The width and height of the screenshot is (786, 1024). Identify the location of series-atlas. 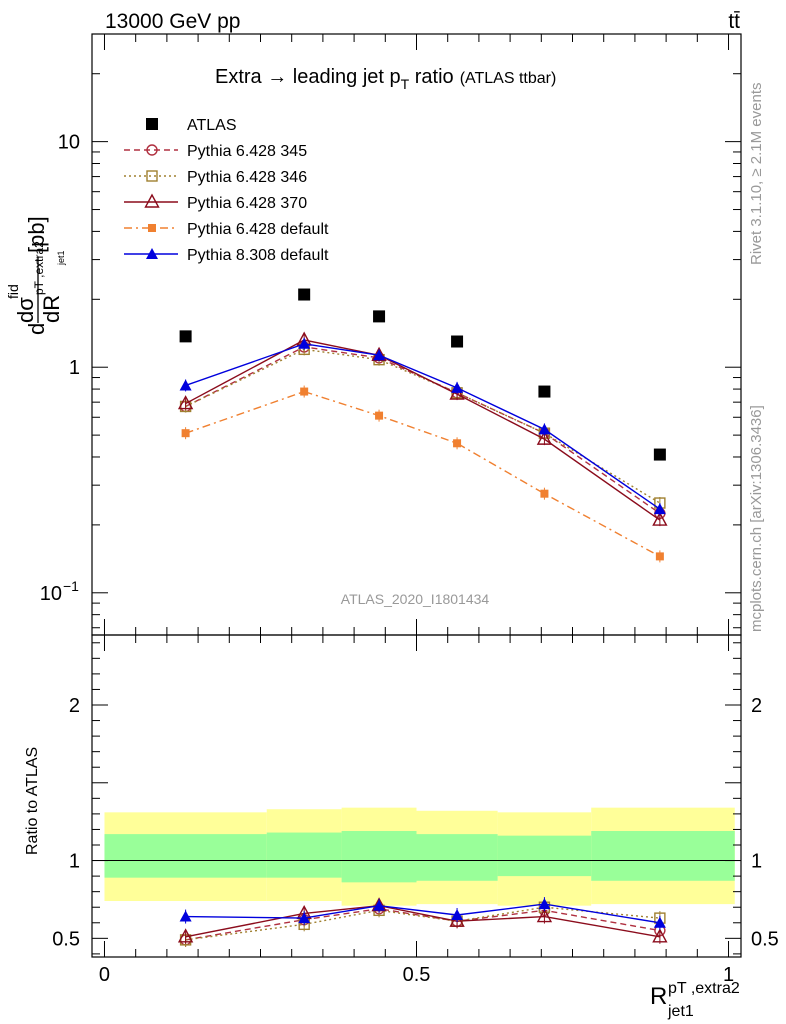
(422, 374).